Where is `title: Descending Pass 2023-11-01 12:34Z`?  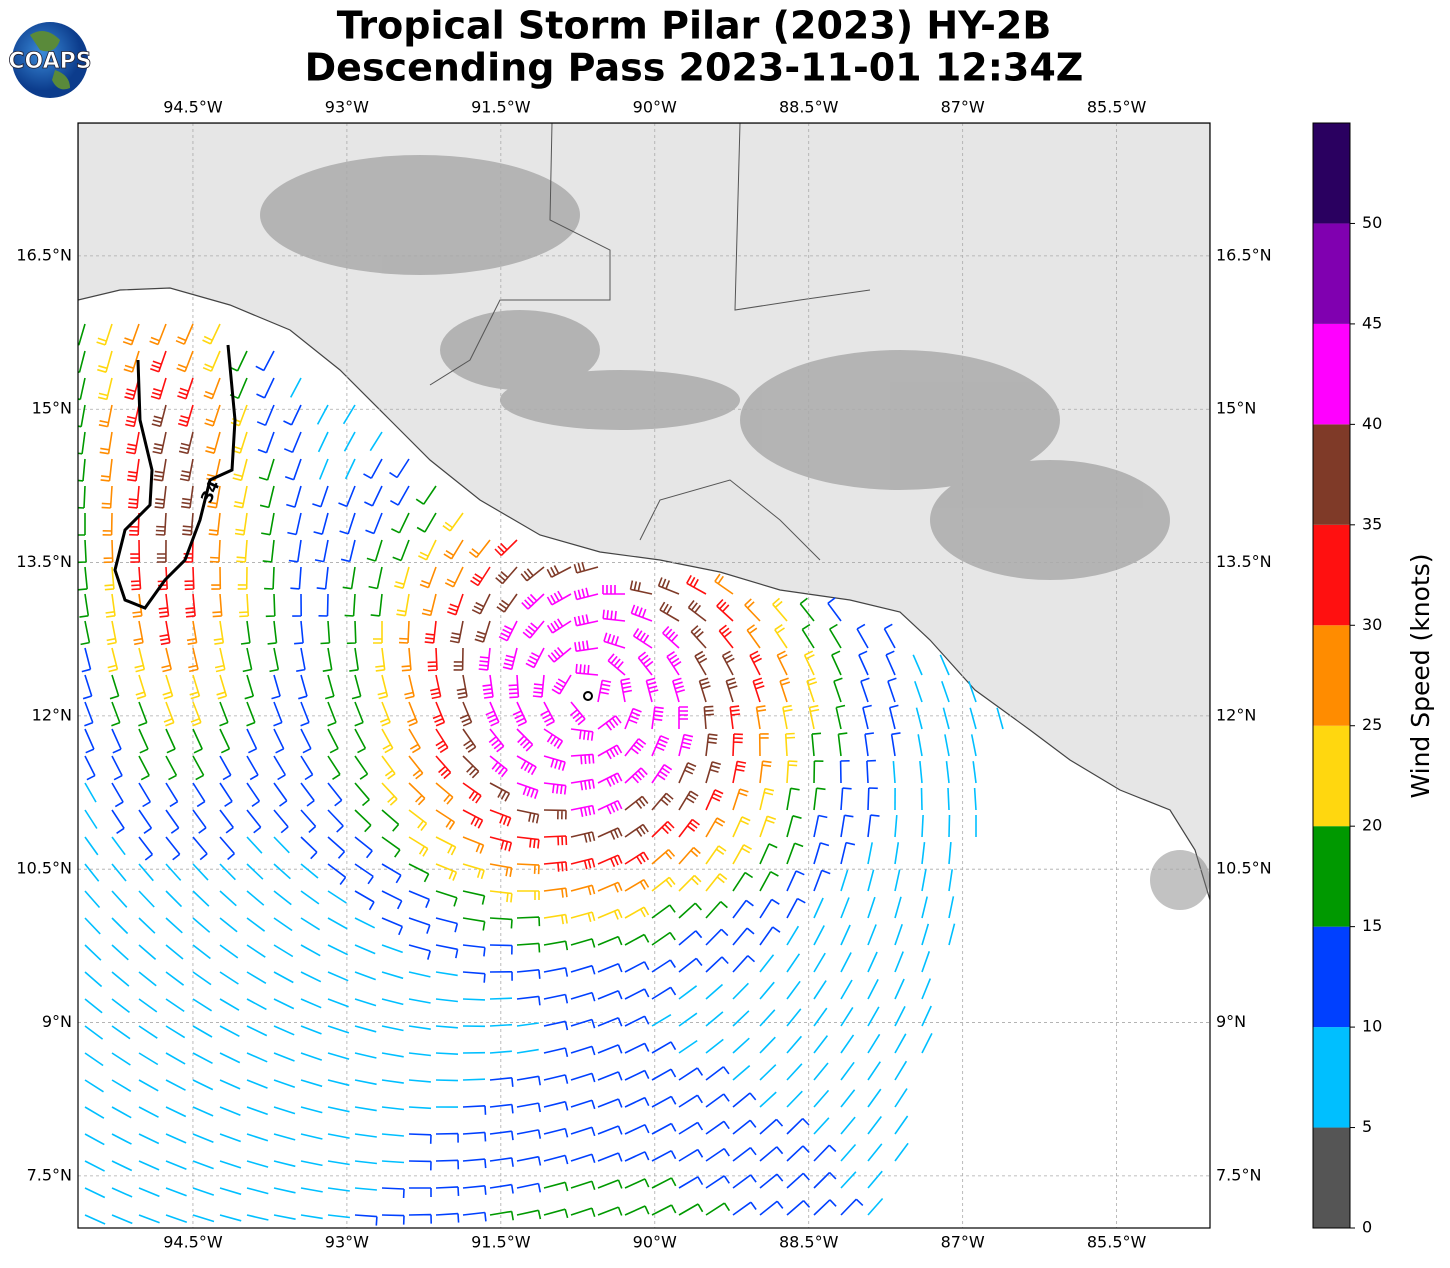
title: Descending Pass 2023-11-01 12:34Z is located at coordinates (694, 68).